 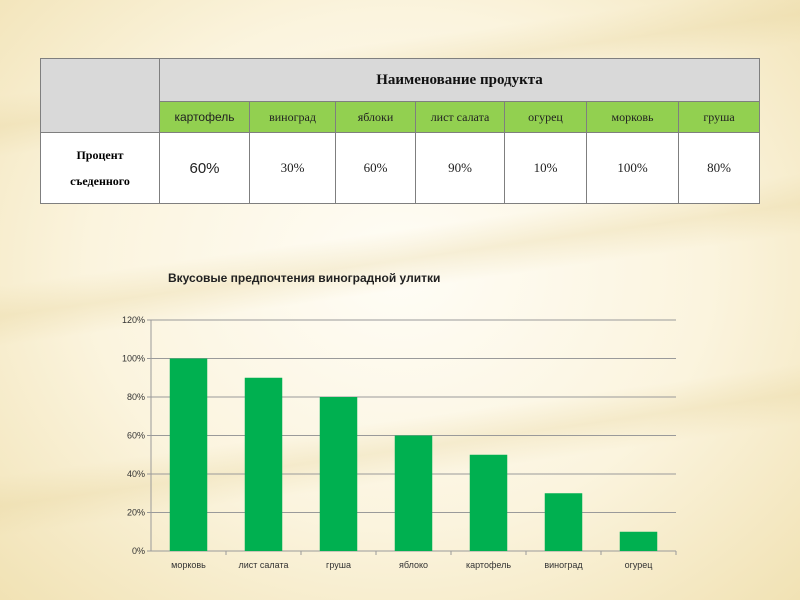 What do you see at coordinates (133, 320) in the screenshot?
I see `y-tick-label: 120%` at bounding box center [133, 320].